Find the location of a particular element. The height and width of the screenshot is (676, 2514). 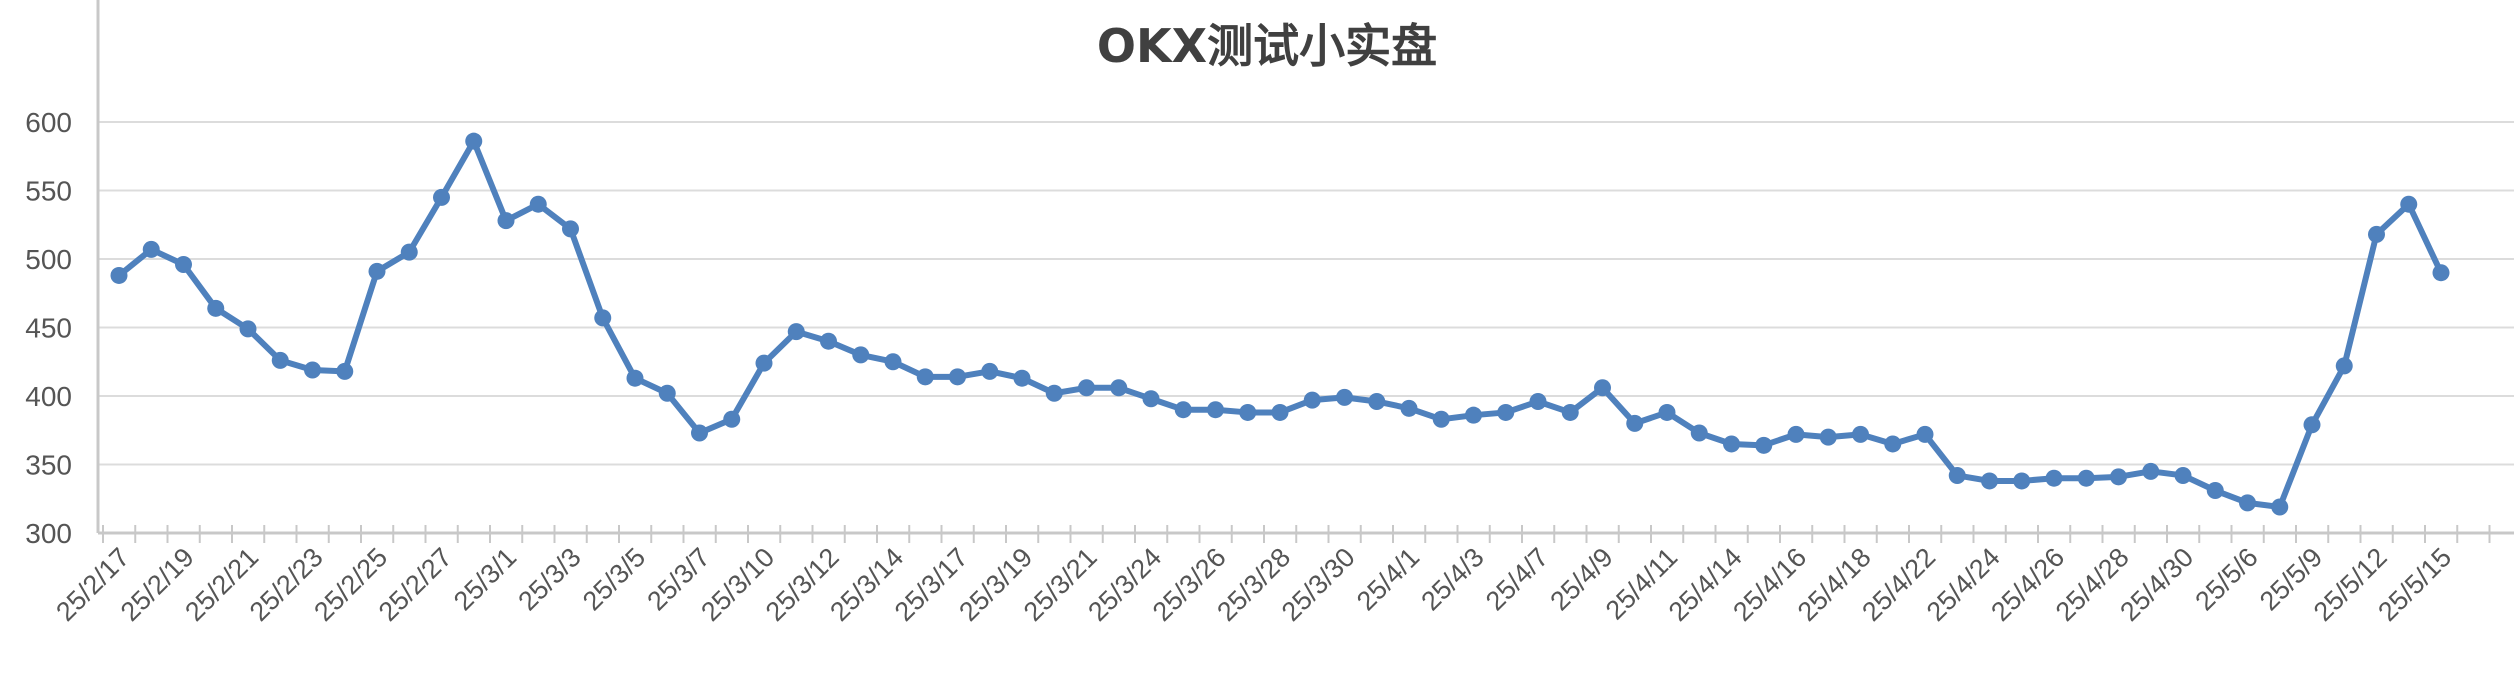

x-tick-label-25-4-30: 25/4/30 is located at coordinates (2156, 584).